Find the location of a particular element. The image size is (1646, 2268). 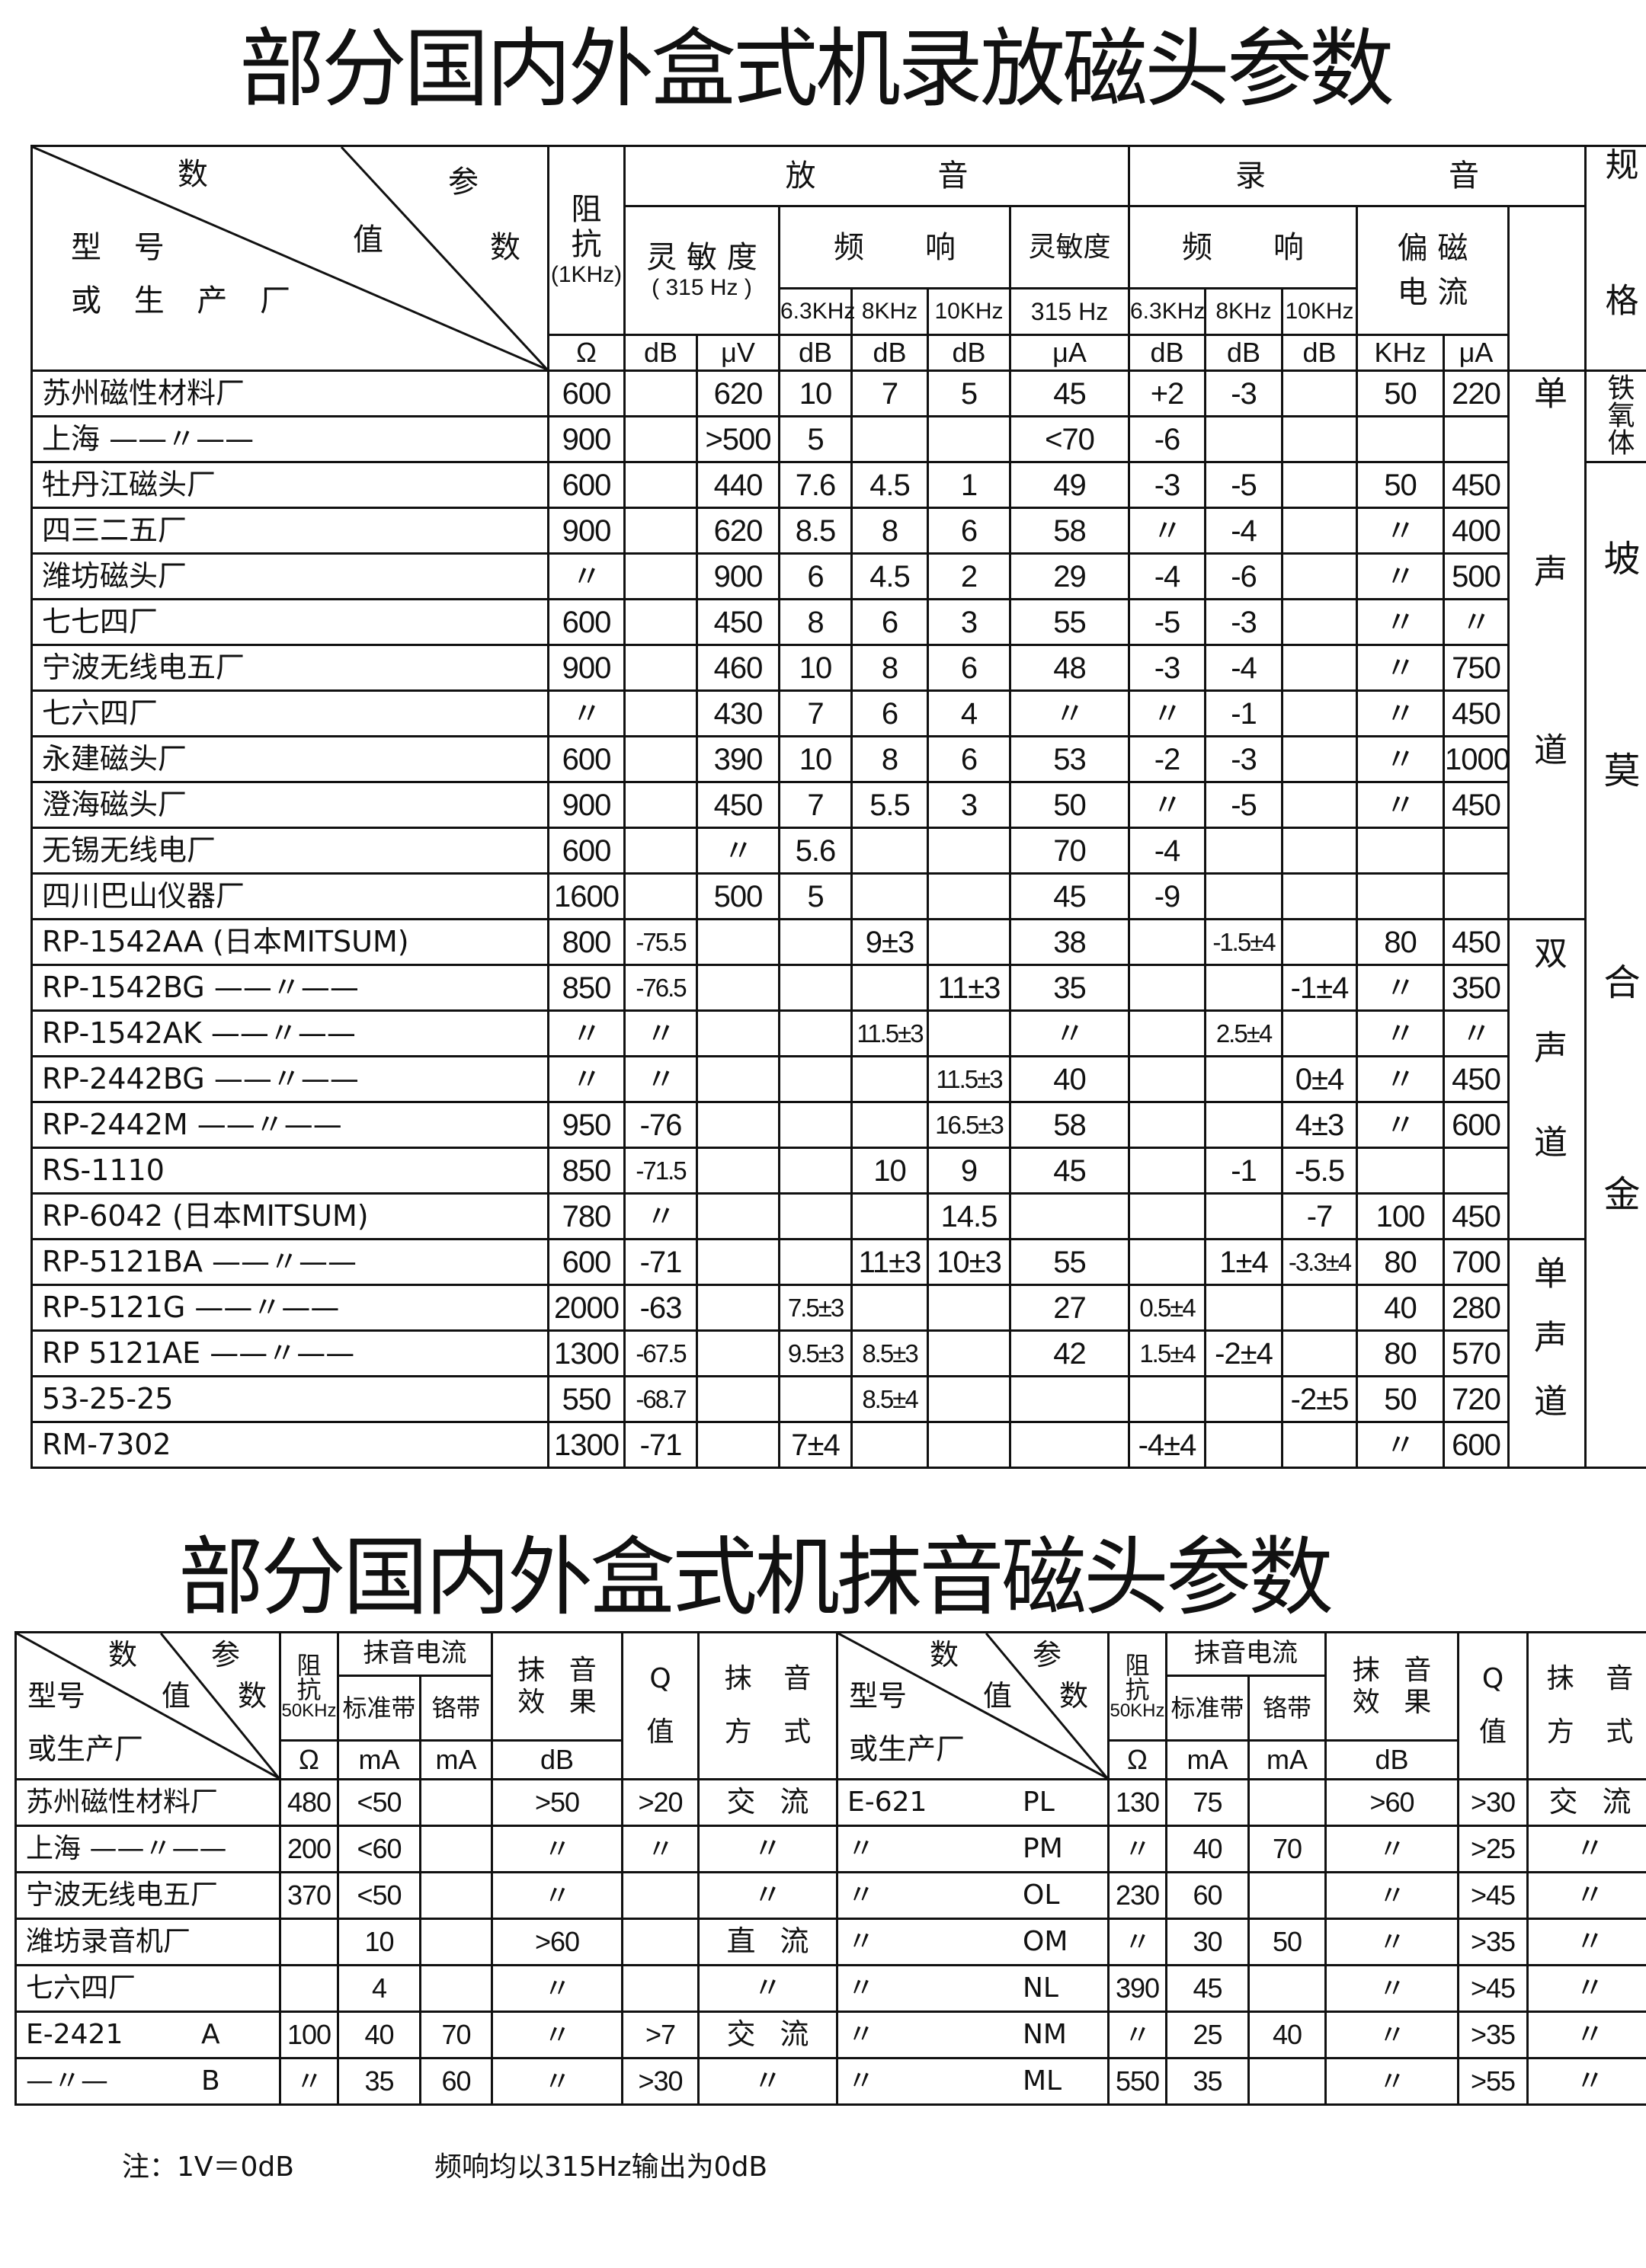

value-cell: -6 is located at coordinates (1167, 439).